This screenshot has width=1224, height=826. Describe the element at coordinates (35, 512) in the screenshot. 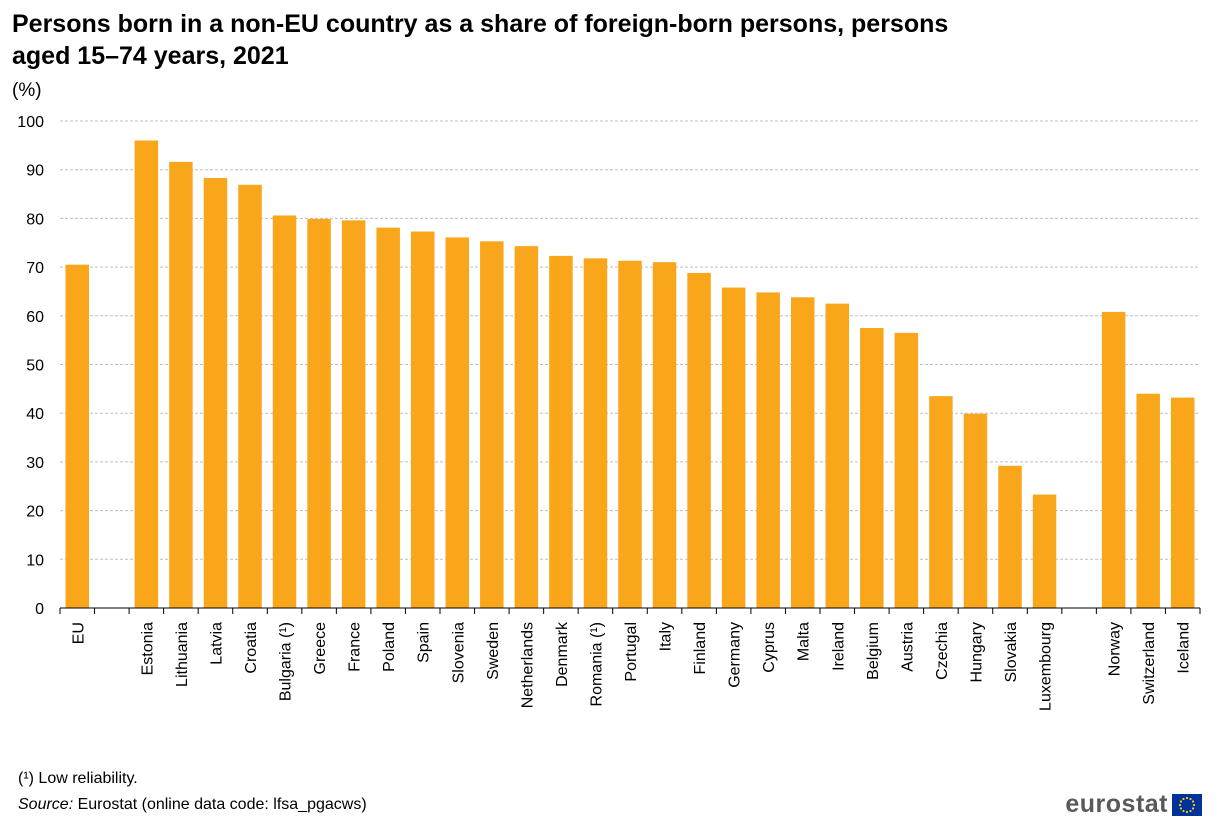

I see `y-tick-label: 20` at that location.